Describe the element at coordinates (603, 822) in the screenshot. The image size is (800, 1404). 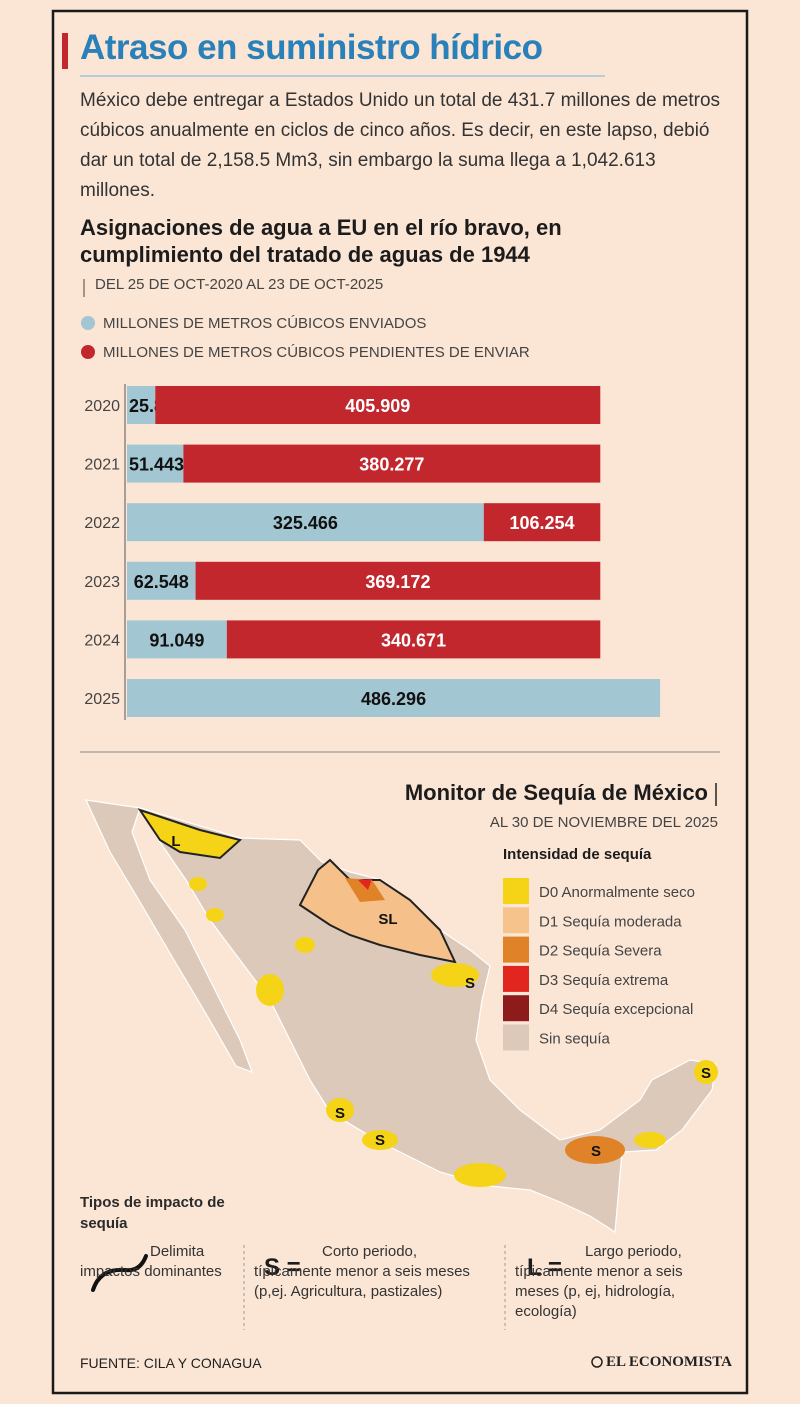
I see `map-subtitle: AL 30 DE NOVIEMBRE DEL 2025` at that location.